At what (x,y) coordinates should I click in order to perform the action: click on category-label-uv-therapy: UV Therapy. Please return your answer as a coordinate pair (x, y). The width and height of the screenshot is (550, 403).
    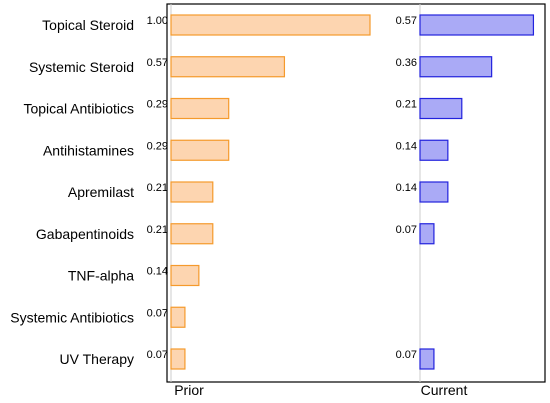
    Looking at the image, I should click on (97, 359).